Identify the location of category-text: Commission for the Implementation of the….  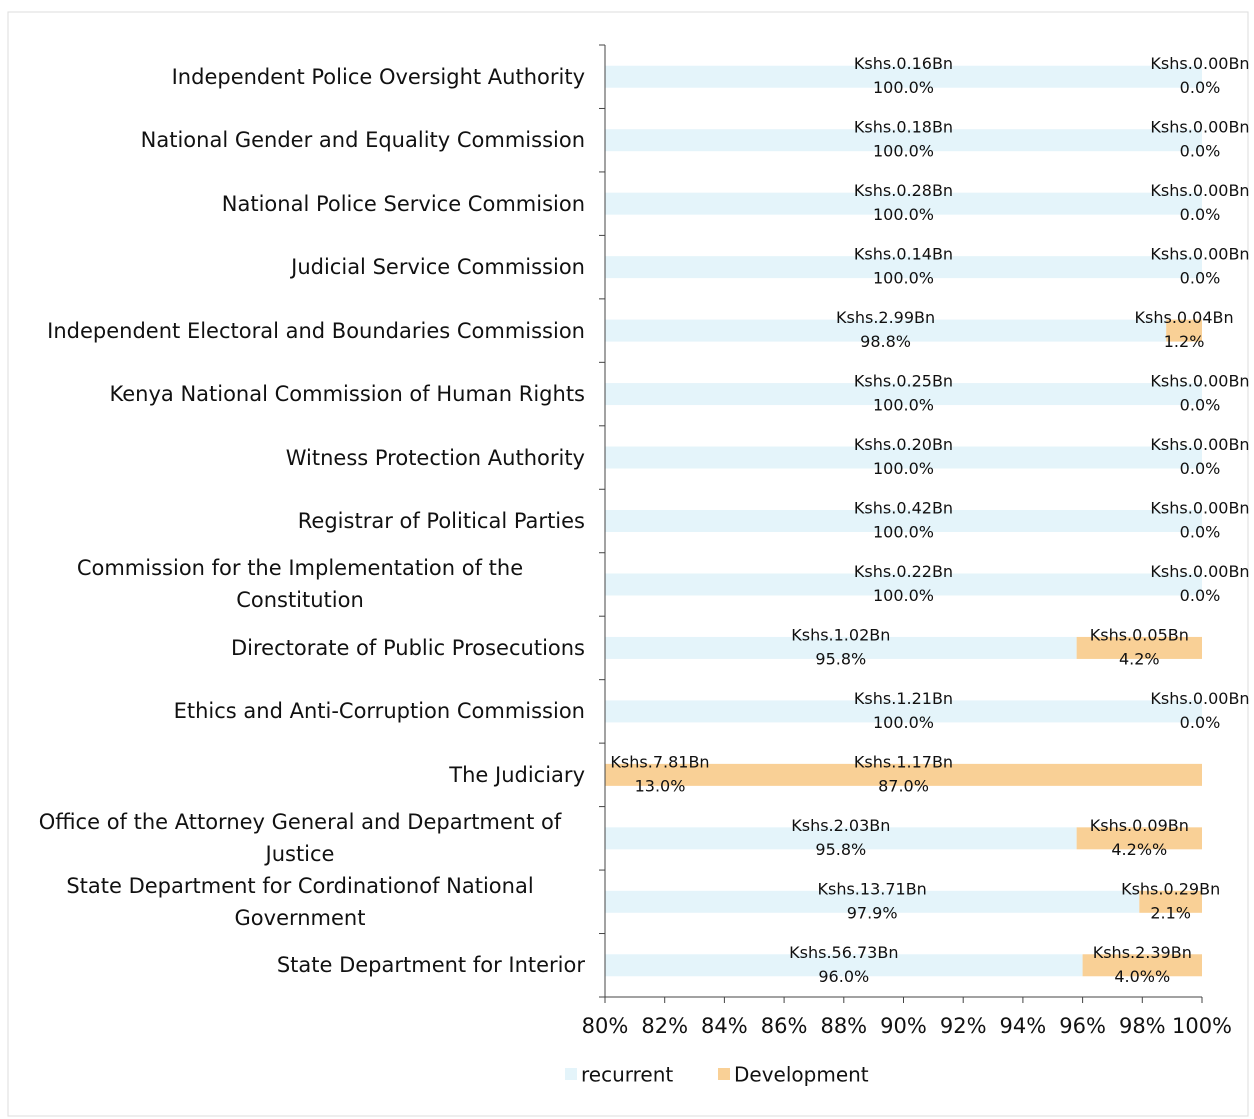
(300, 584).